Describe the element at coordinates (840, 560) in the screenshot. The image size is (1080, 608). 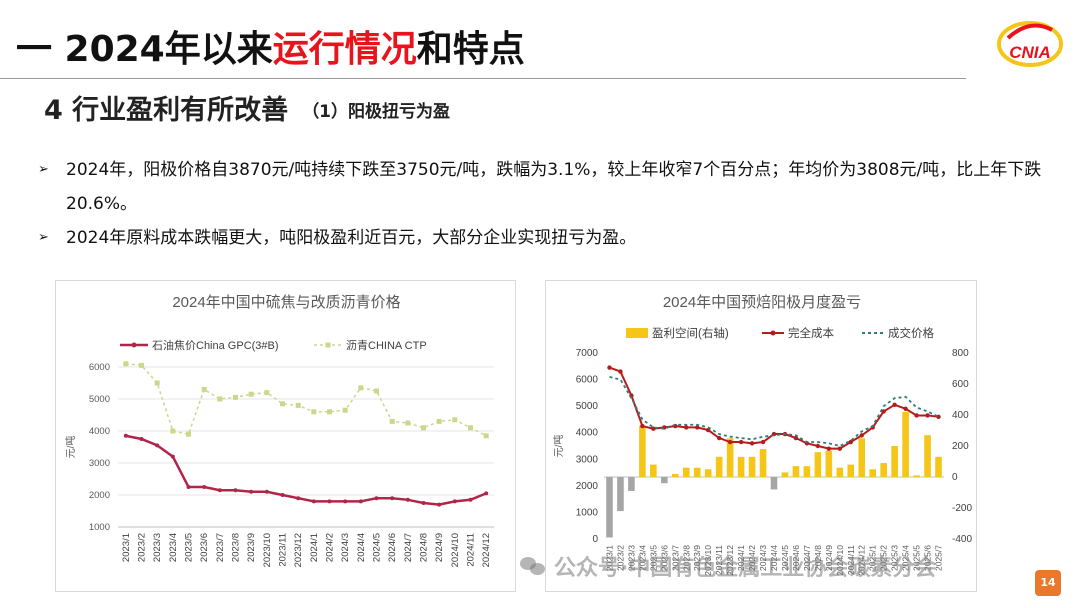
I see `x-tick-label: 2024/10` at that location.